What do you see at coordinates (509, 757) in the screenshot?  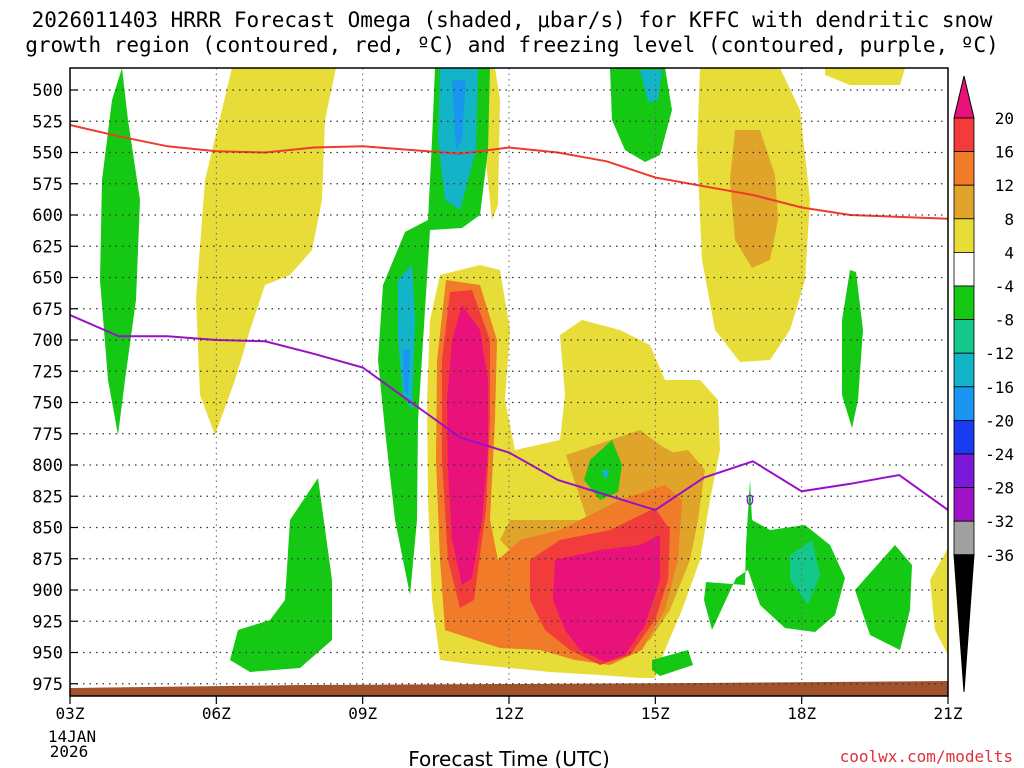 I see `x-axis-title: Forecast Time (UTC)` at bounding box center [509, 757].